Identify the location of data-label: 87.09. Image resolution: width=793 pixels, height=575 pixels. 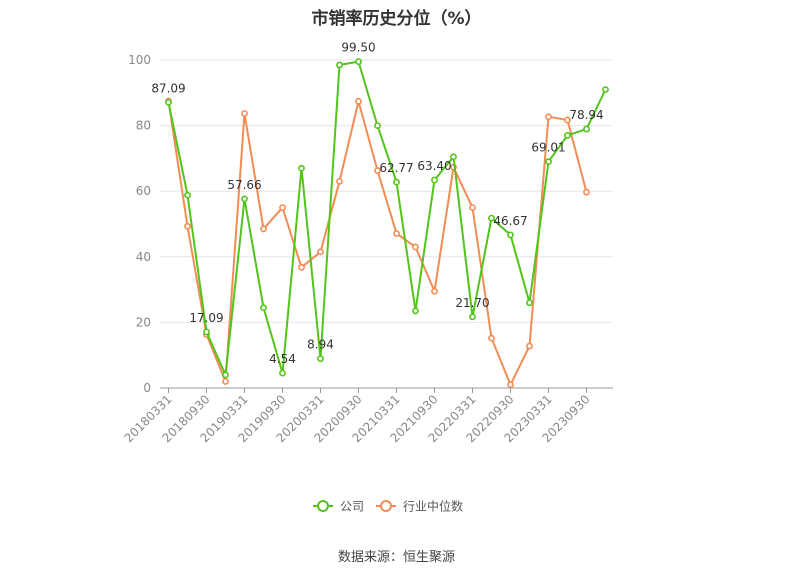
(168, 88).